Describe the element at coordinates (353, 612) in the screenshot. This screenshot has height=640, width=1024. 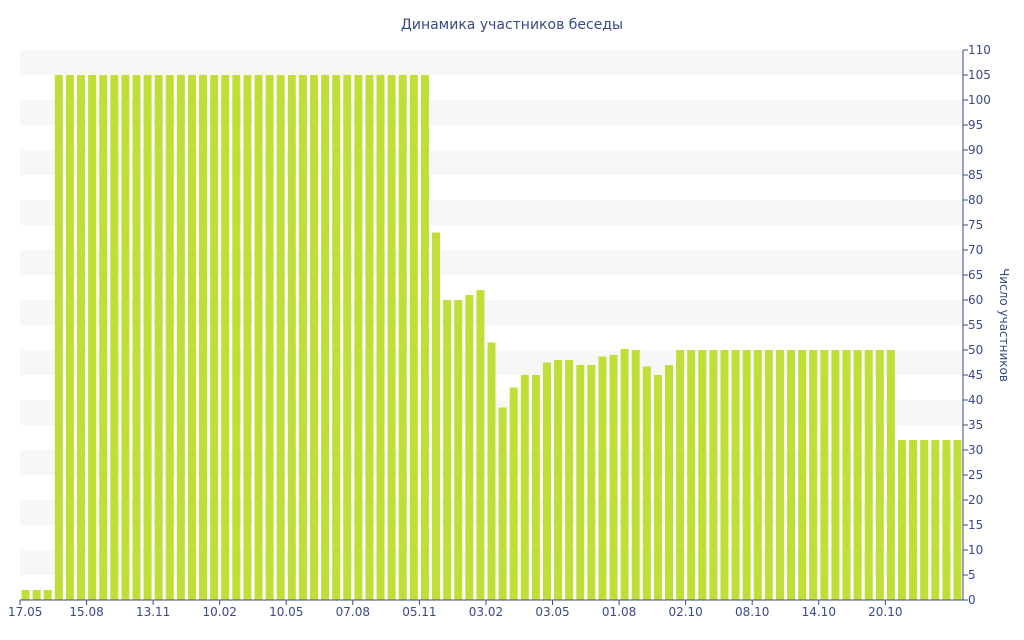
I see `x-tick-label: 07.08` at that location.